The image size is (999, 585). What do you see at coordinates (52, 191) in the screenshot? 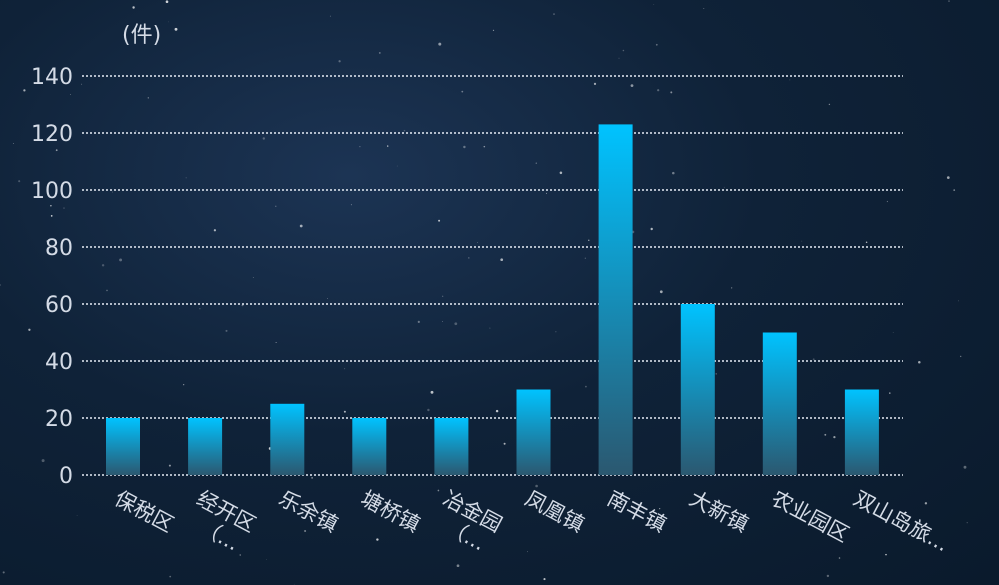
I see `y-tick-label: 100` at bounding box center [52, 191].